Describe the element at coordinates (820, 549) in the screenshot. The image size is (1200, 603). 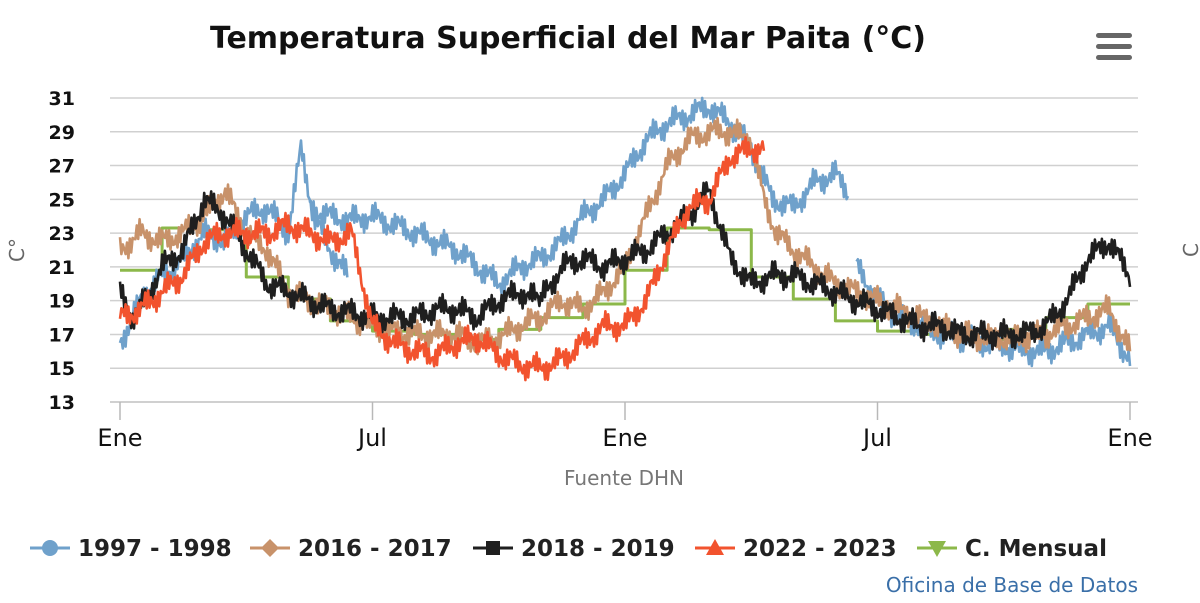
I see `legend-label: 2022 - 2023` at that location.